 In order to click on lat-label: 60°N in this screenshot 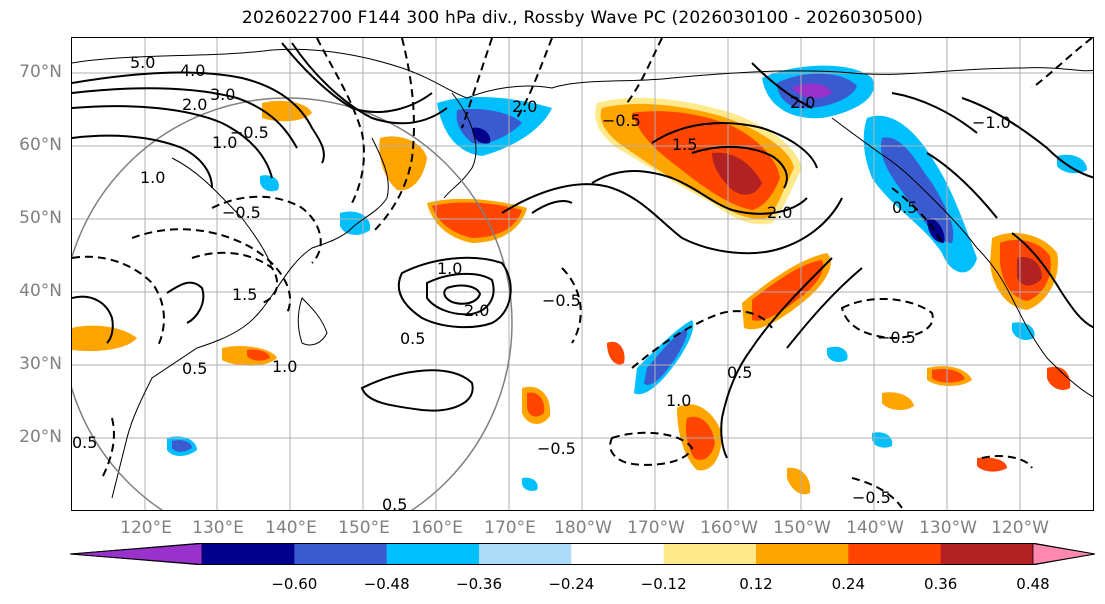, I will do `click(40, 145)`.